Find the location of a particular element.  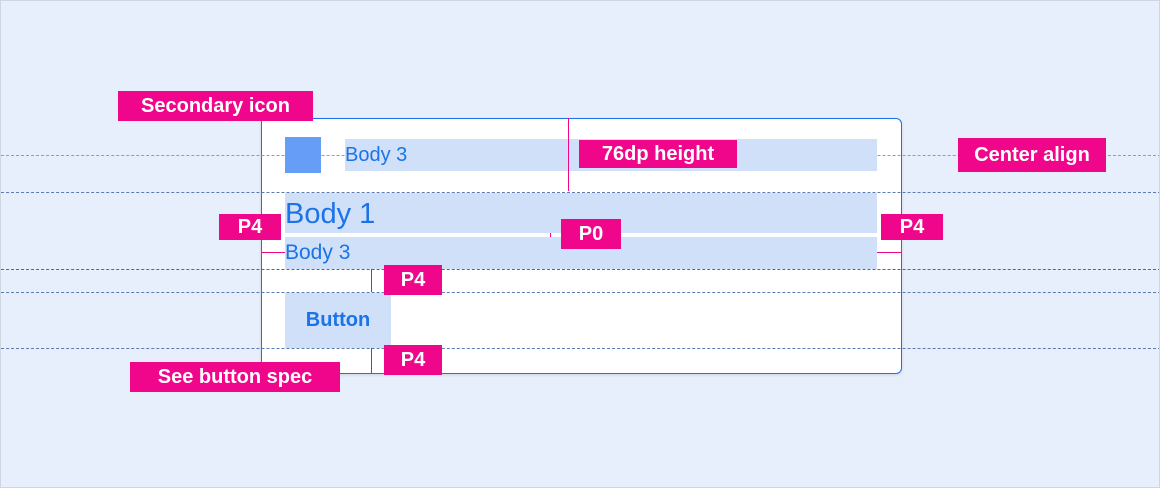

secondary-icon is located at coordinates (303, 155).